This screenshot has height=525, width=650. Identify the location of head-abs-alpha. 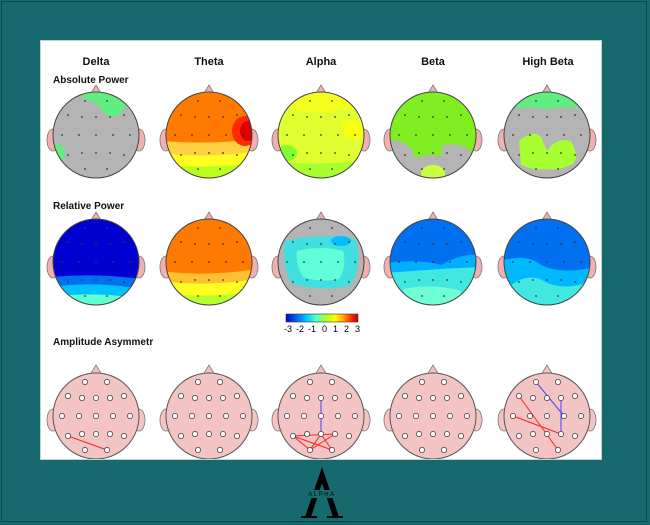
(321, 131).